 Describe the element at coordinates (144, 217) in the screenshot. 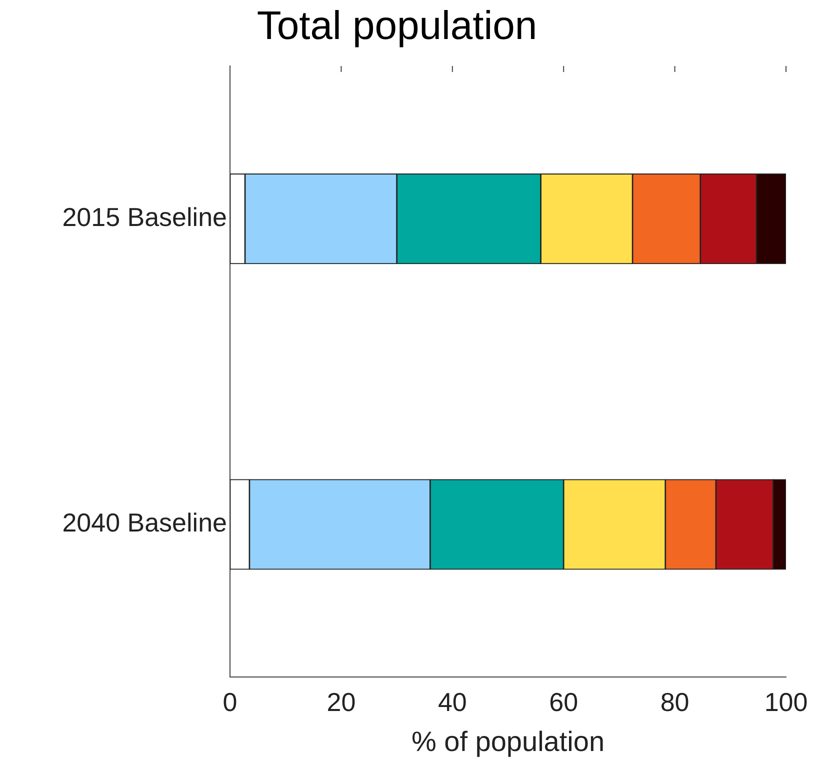

I see `y-tick-label: 2015 Baseline` at that location.